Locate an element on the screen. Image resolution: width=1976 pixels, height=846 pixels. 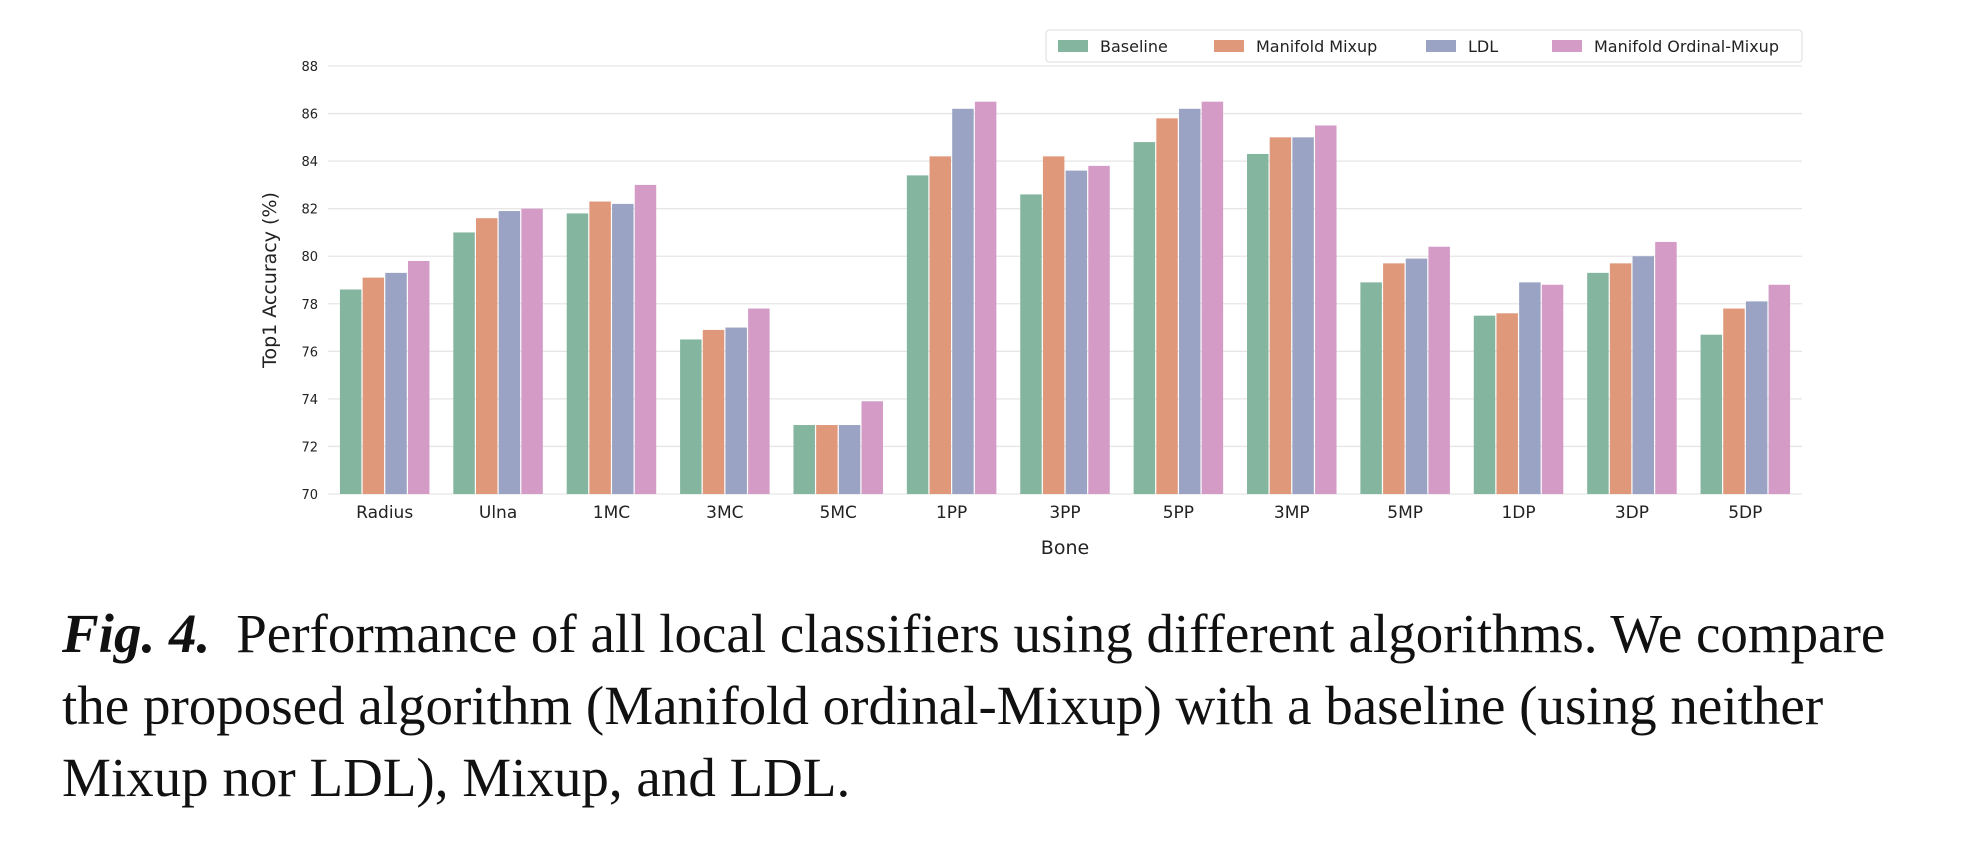
x-tick-label: 5MP is located at coordinates (1405, 513).